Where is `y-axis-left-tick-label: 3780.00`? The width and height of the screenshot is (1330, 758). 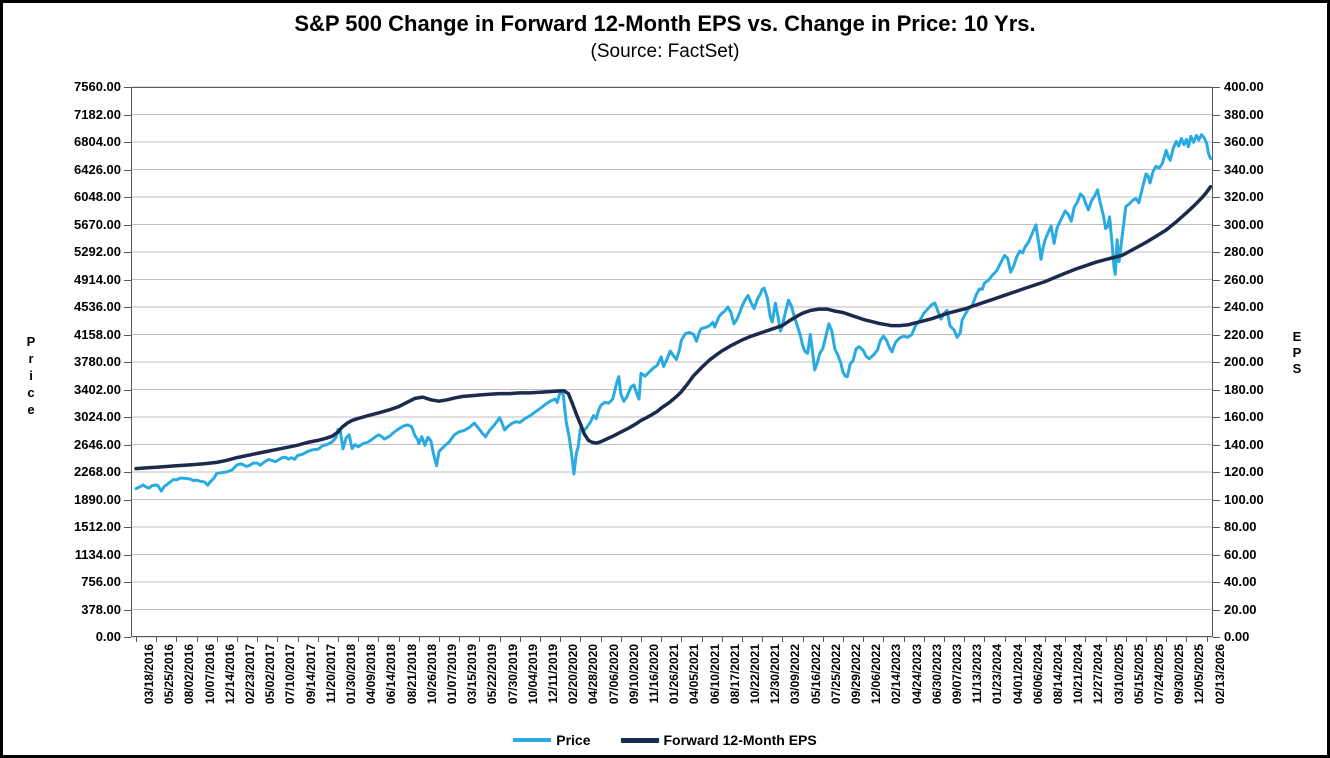
y-axis-left-tick-label: 3780.00 is located at coordinates (97, 361).